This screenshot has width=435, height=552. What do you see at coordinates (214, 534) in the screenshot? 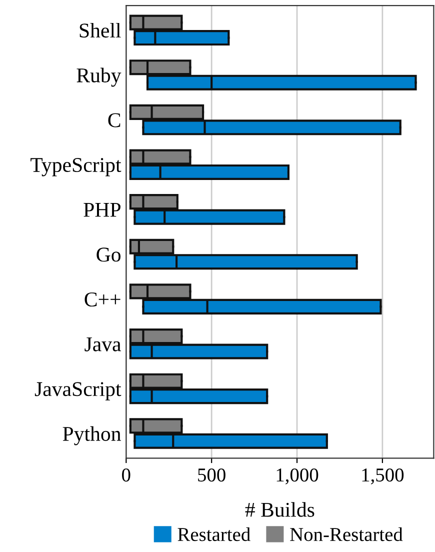
I see `legend-label: Restarted` at bounding box center [214, 534].